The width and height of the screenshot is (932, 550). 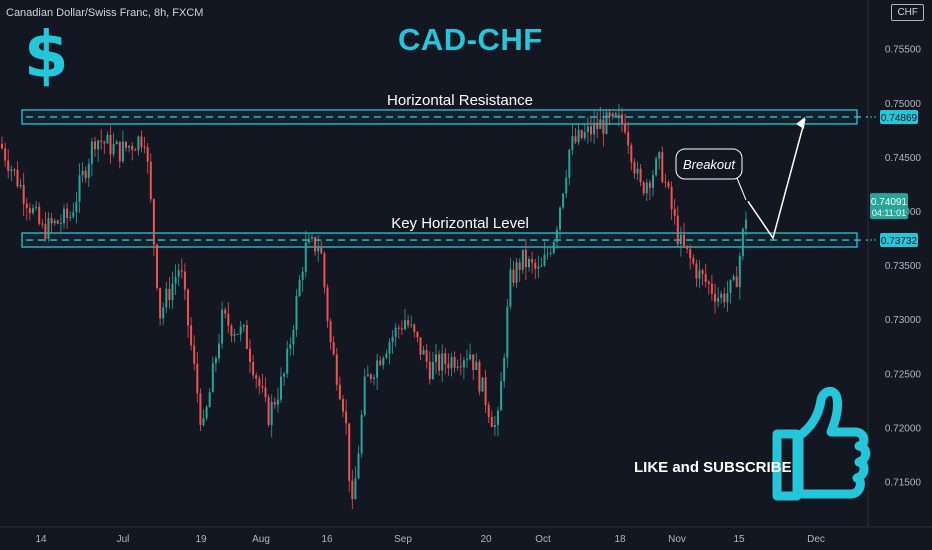 I want to click on thumbs-up-icon, so click(x=821, y=444).